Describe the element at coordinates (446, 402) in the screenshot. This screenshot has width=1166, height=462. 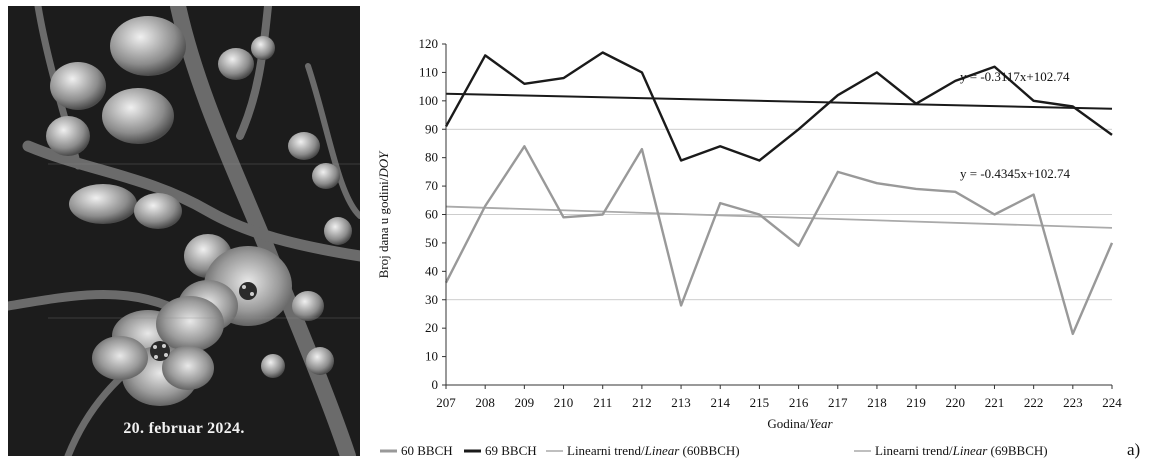
I see `x-tick-label-207: 207` at that location.